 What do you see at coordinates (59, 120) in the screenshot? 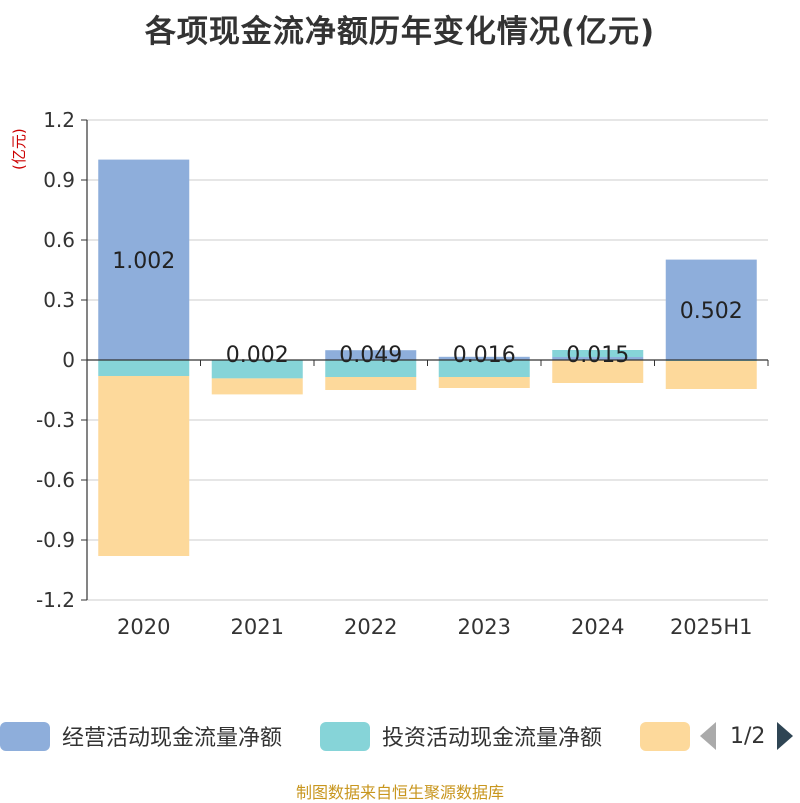
I see `y-tick-label: 1.2` at bounding box center [59, 120].